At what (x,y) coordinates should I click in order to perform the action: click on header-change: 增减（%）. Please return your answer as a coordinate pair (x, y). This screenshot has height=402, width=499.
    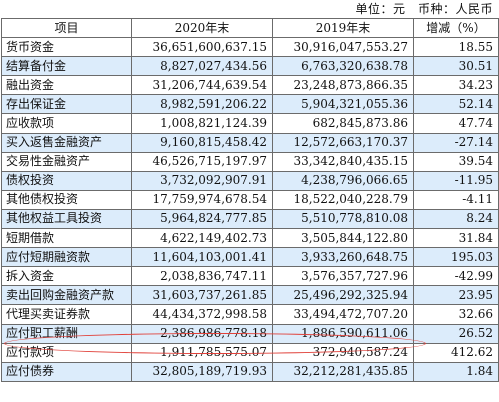
    Looking at the image, I should click on (456, 28).